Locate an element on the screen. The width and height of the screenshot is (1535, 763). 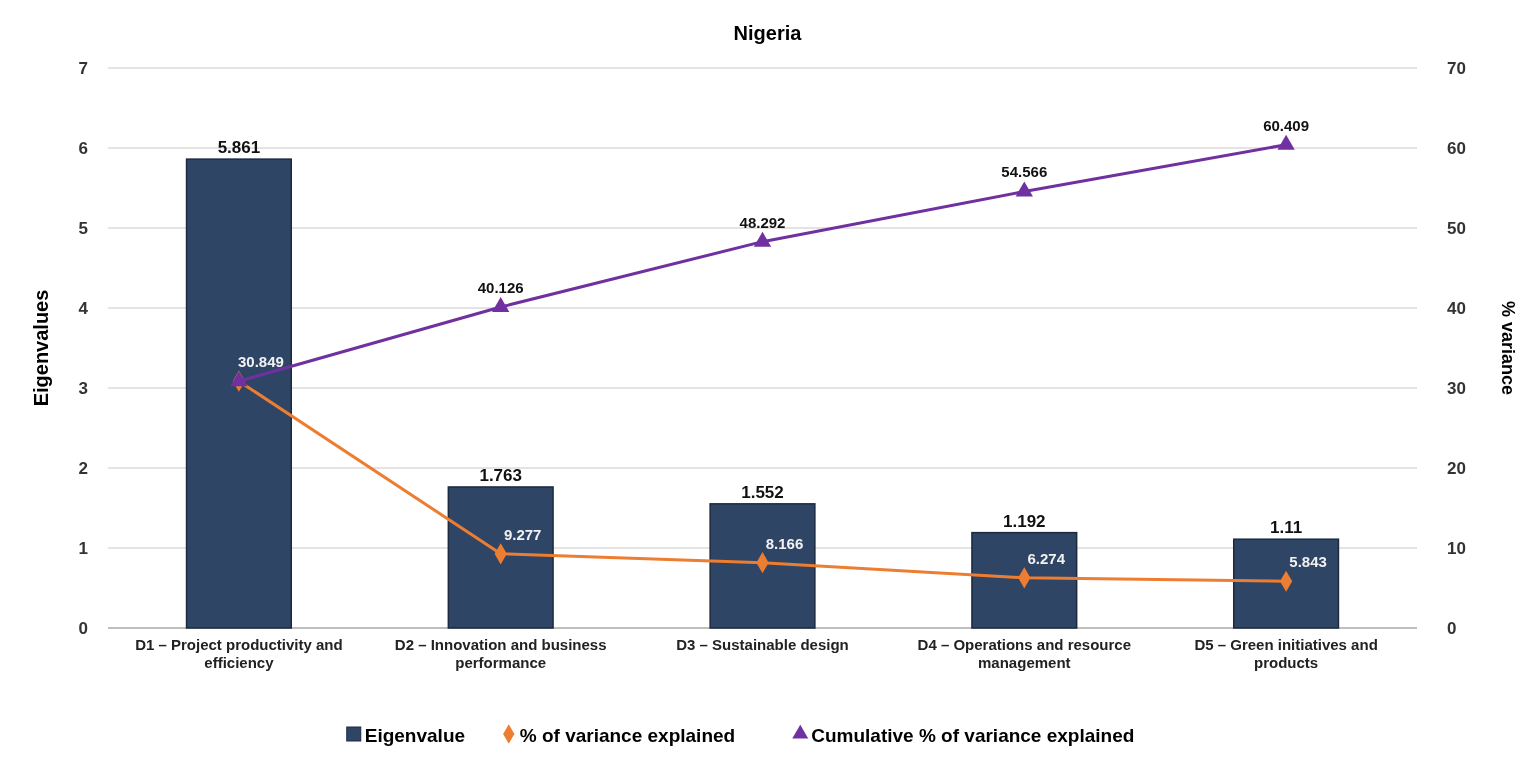
y-tick-label: 0 is located at coordinates (83, 628).